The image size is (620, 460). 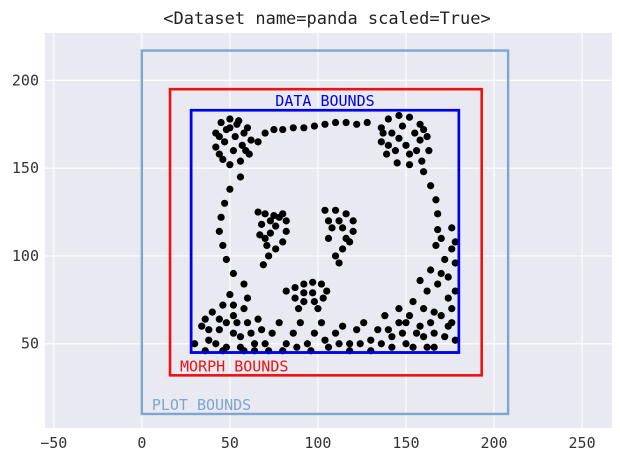 What do you see at coordinates (582, 443) in the screenshot?
I see `x-tick-label: 250` at bounding box center [582, 443].